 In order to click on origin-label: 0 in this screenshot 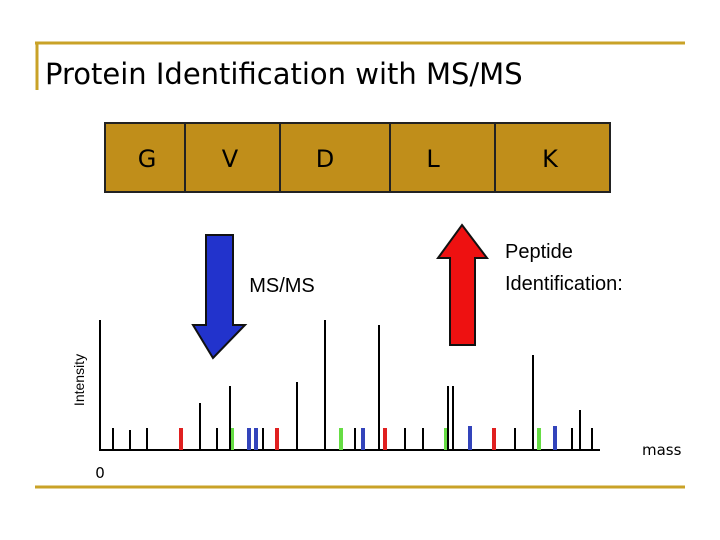, I will do `click(100, 473)`.